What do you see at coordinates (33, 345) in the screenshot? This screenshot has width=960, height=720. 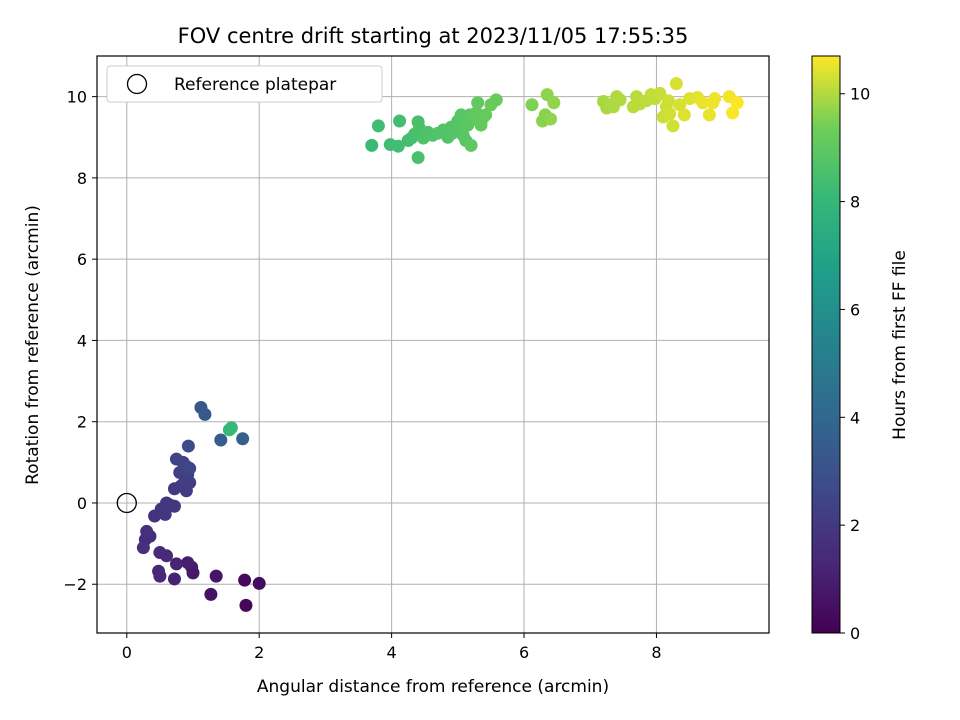 I see `y-axis-label: Rotation from reference (arcmin)` at bounding box center [33, 345].